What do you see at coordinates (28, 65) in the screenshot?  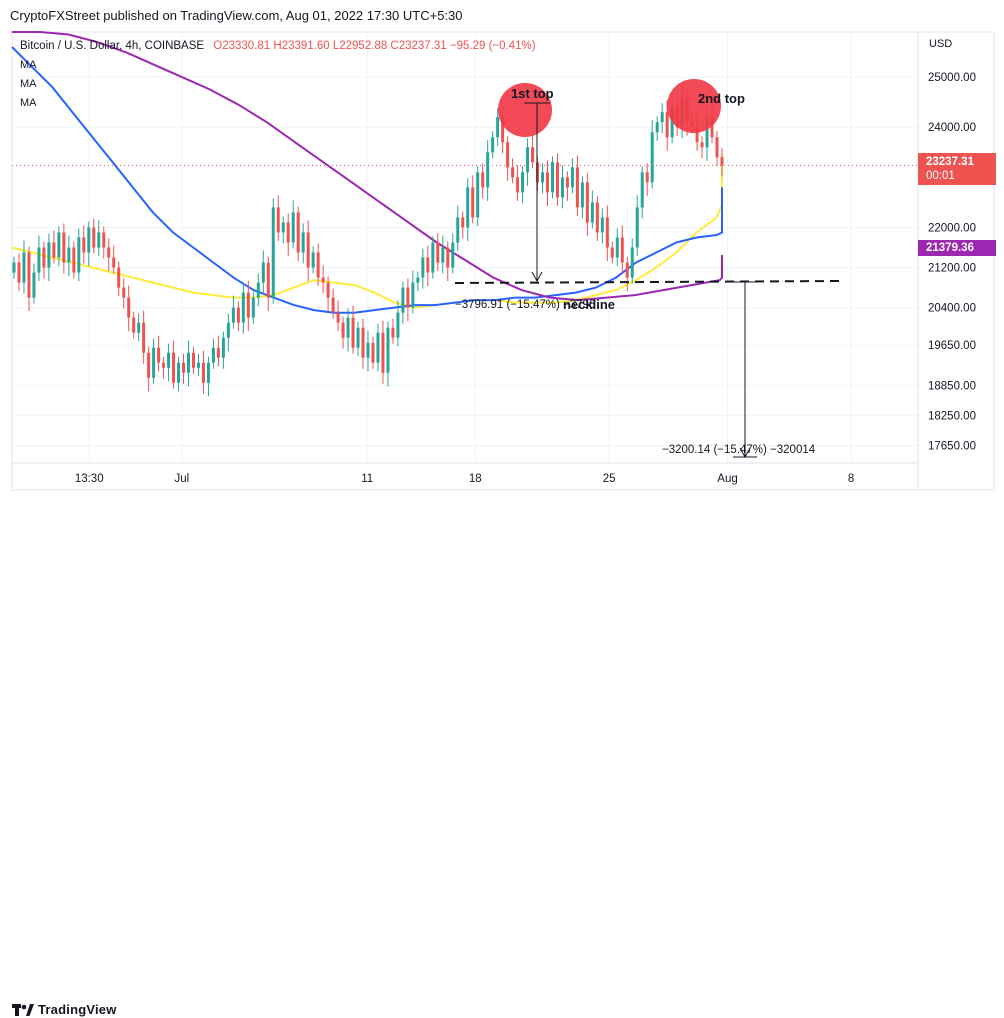 I see `ma-label-fast: MA` at bounding box center [28, 65].